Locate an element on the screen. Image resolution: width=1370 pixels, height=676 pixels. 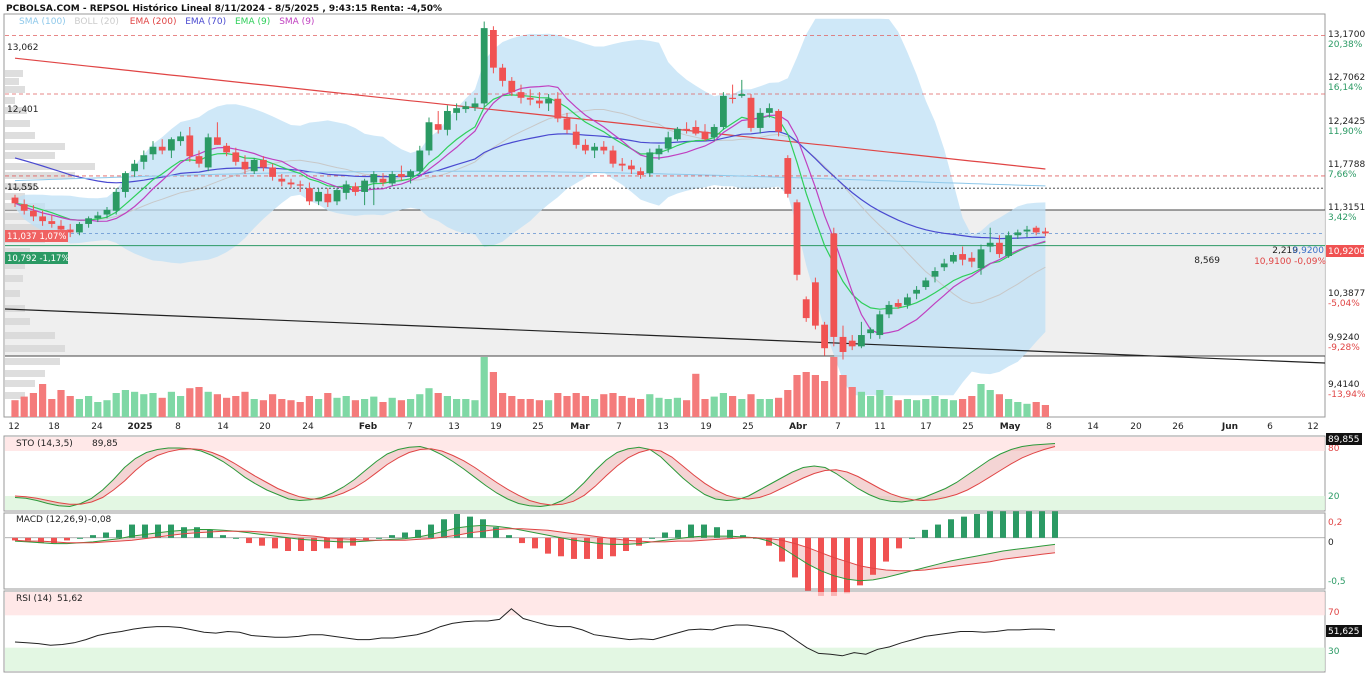
price-axis-pct: 7,66% is located at coordinates (1342, 175).